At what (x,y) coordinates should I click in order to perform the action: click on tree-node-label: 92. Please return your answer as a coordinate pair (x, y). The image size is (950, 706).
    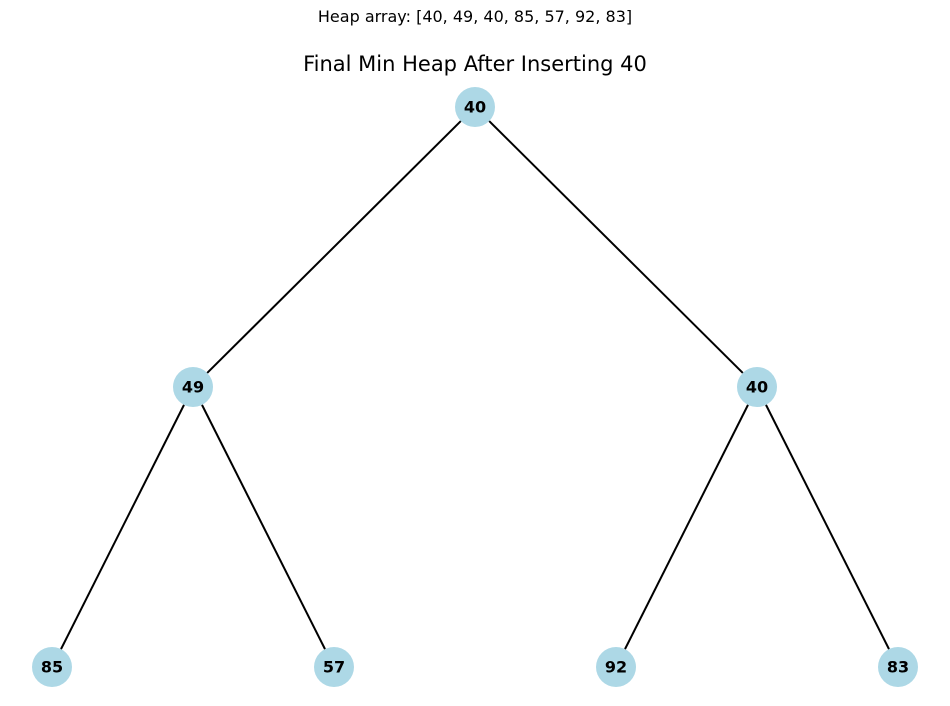
    Looking at the image, I should click on (616, 667).